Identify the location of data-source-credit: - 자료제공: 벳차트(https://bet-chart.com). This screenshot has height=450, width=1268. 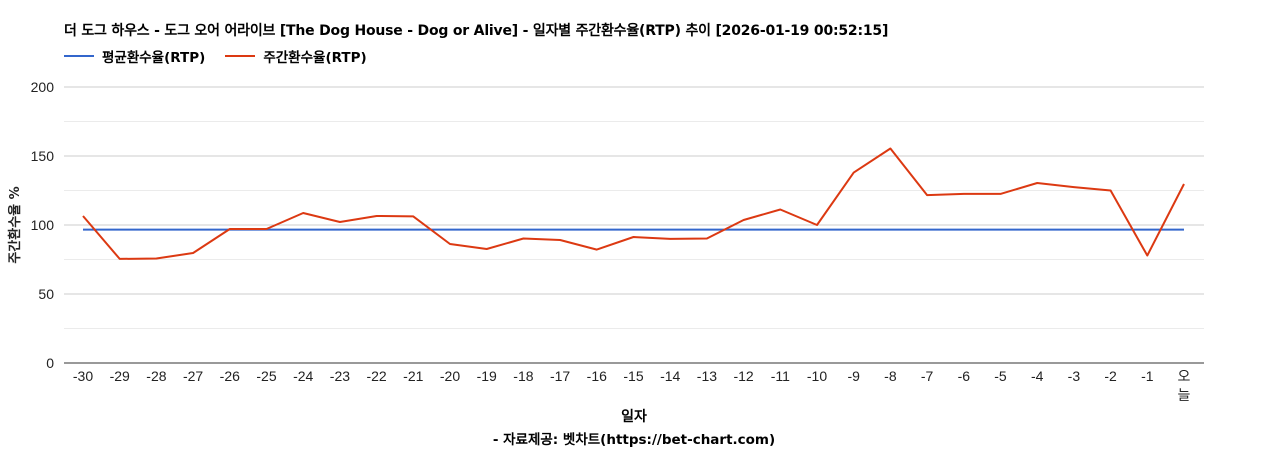
(634, 440).